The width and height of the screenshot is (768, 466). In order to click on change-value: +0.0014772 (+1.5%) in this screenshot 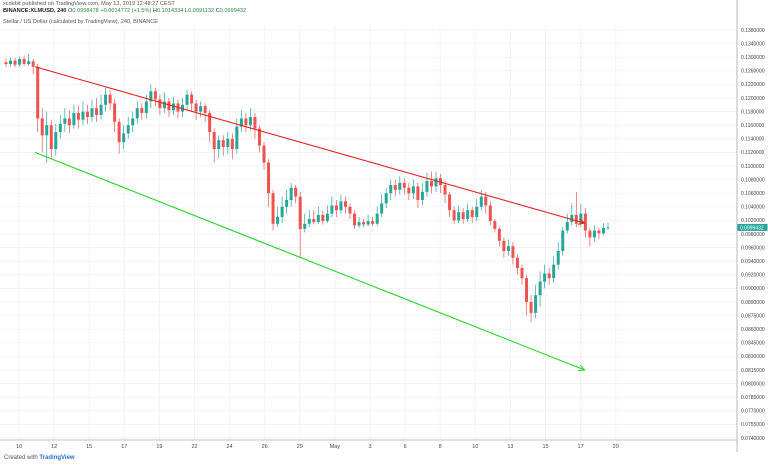, I will do `click(126, 11)`.